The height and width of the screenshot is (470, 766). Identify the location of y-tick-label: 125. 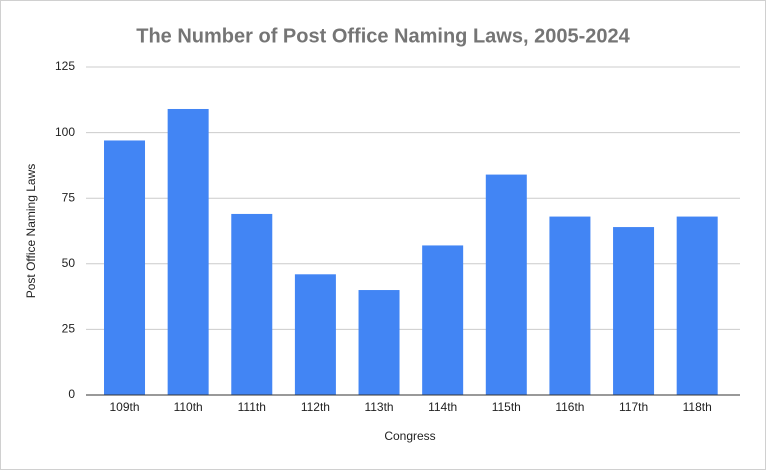
(65, 66).